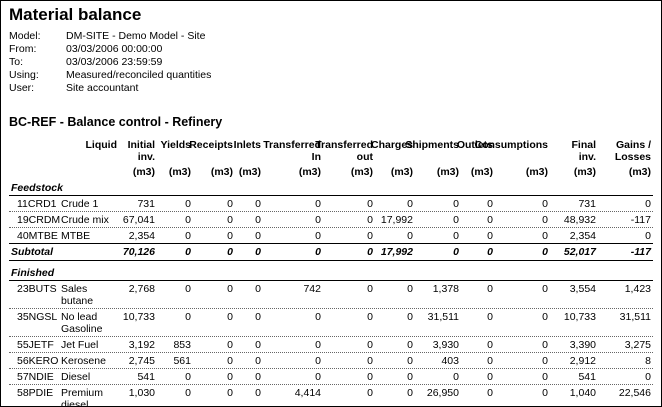 This screenshot has width=662, height=407. Describe the element at coordinates (83, 361) in the screenshot. I see `liquid-name: Kerosene` at that location.